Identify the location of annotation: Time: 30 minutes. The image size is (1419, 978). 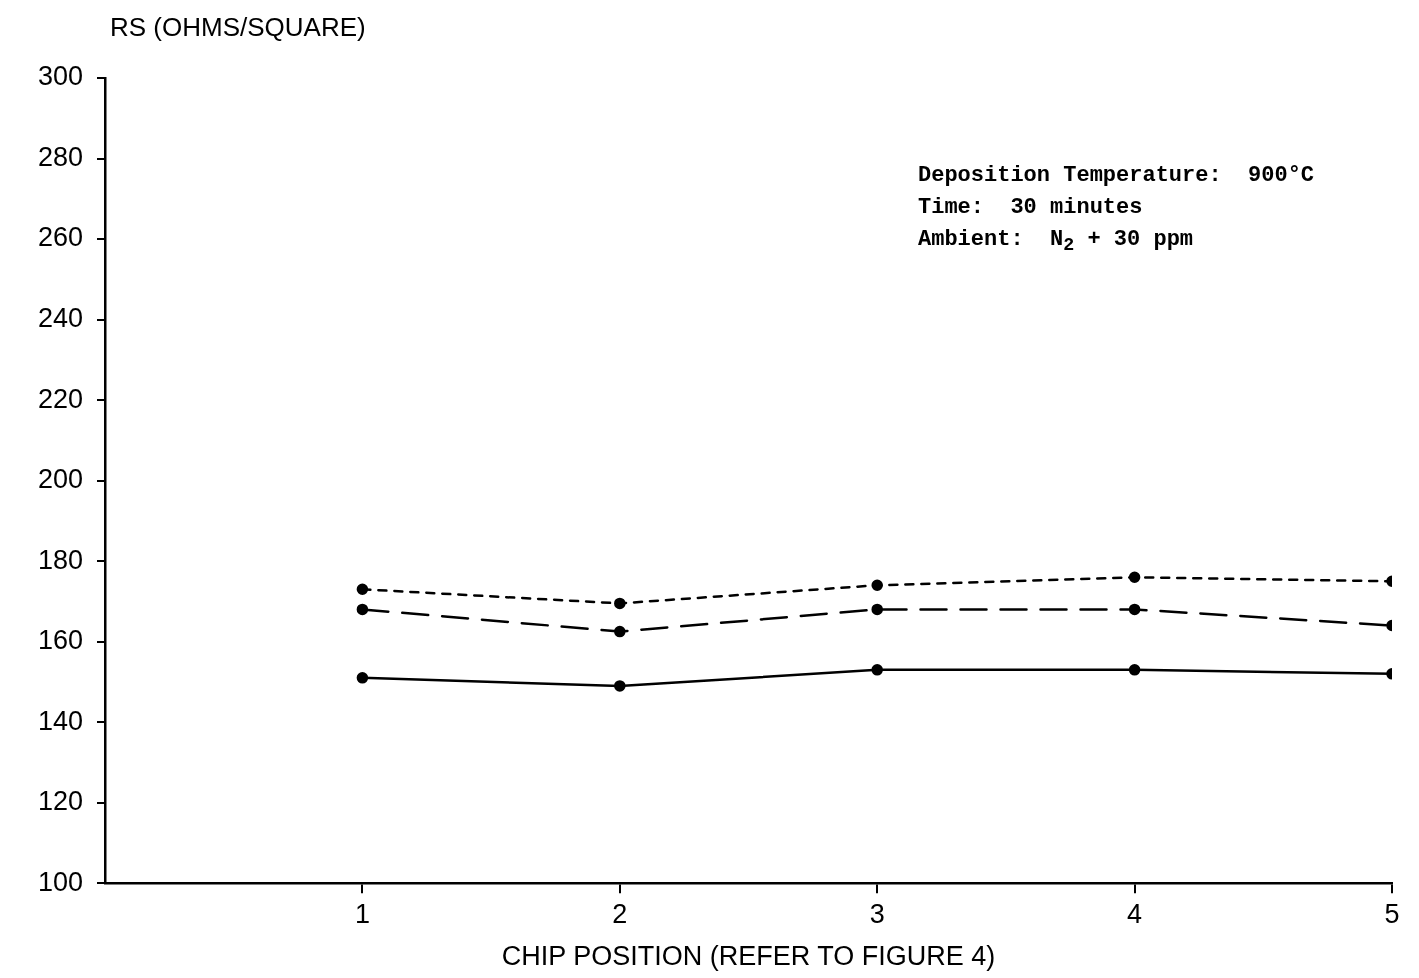
(1031, 208).